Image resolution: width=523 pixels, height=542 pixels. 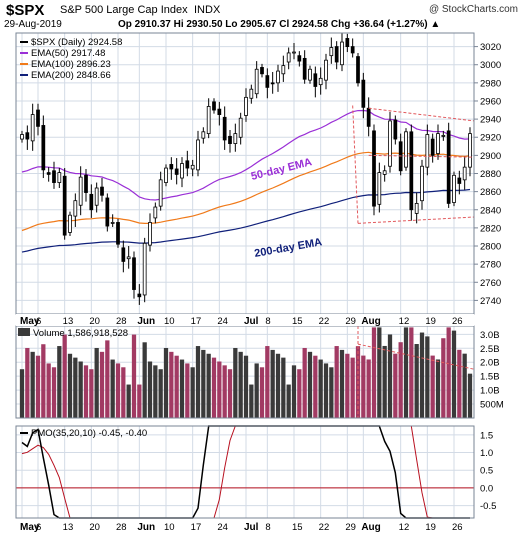 What do you see at coordinates (68, 321) in the screenshot?
I see `date-axis-upper-tick-label: 13` at bounding box center [68, 321].